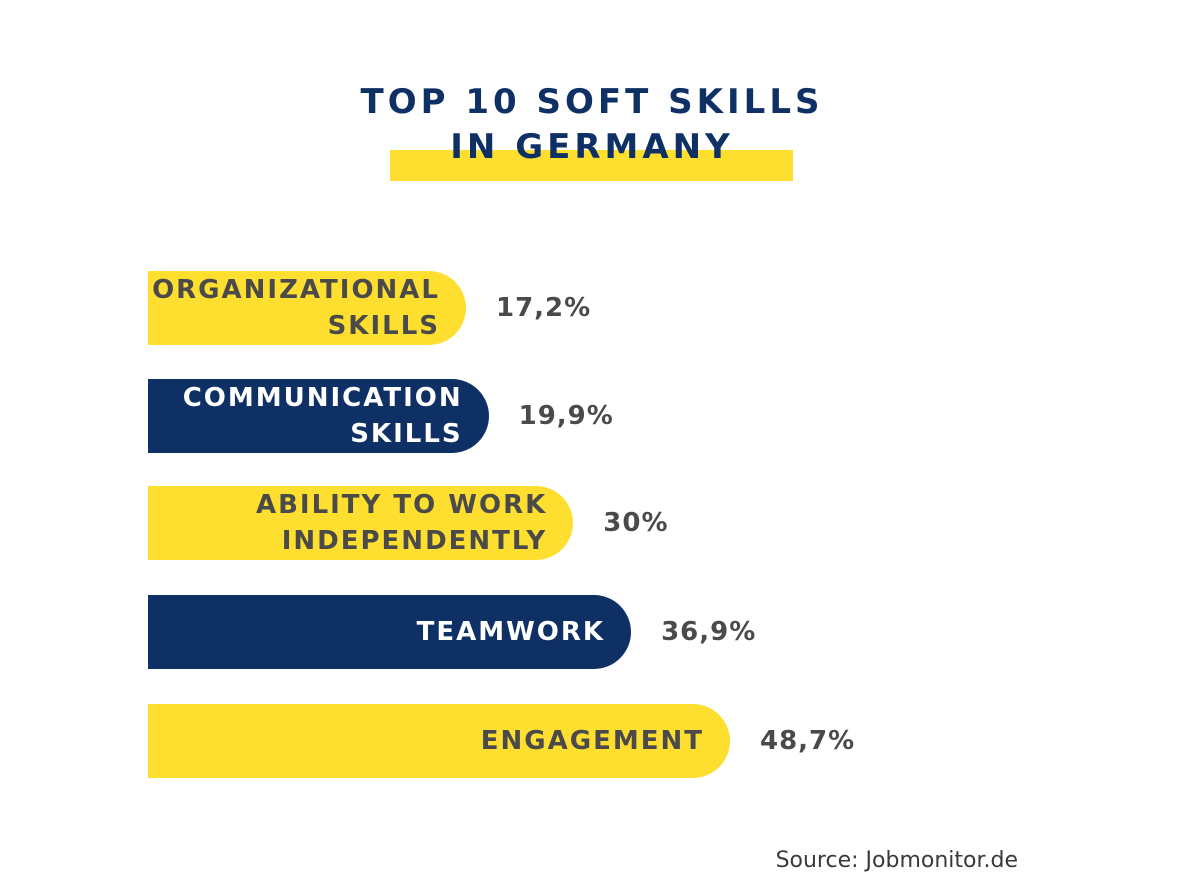  What do you see at coordinates (296, 308) in the screenshot?
I see `bar-label-1: ORGANIZATIONAL SKILLS` at bounding box center [296, 308].